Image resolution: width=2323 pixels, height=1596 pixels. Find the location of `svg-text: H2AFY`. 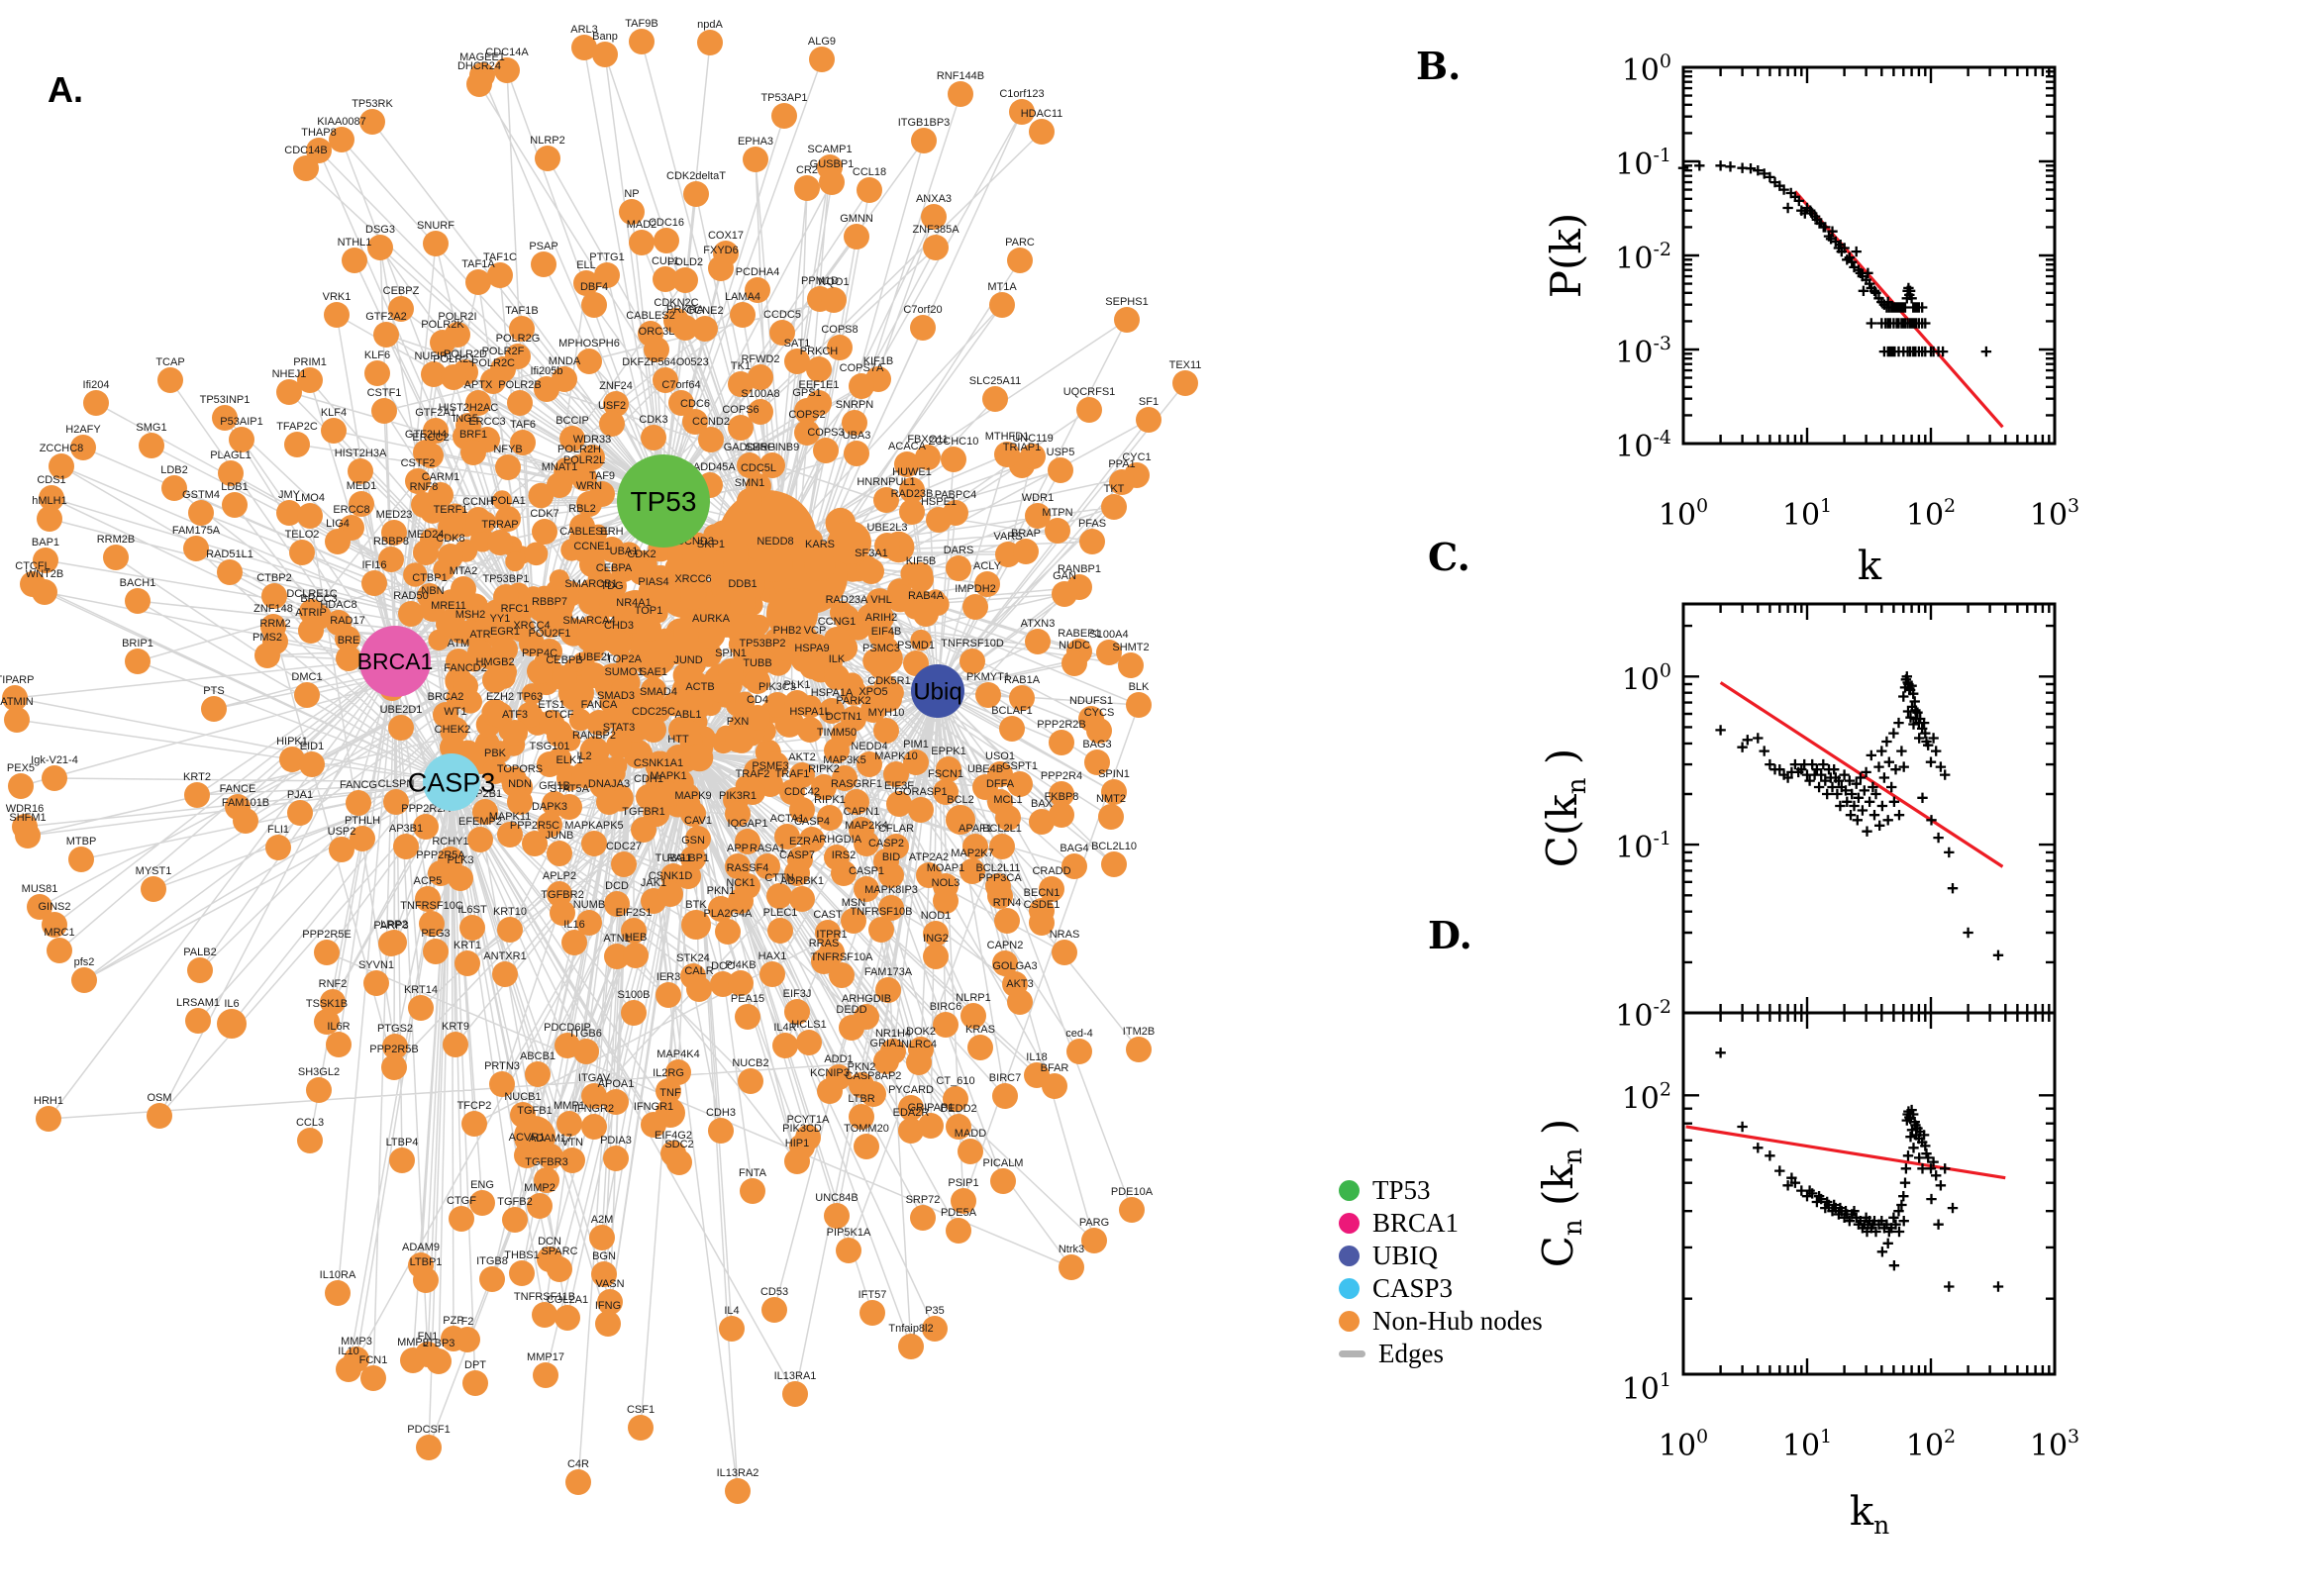

svg-text: H2AFY is located at coordinates (83, 430).